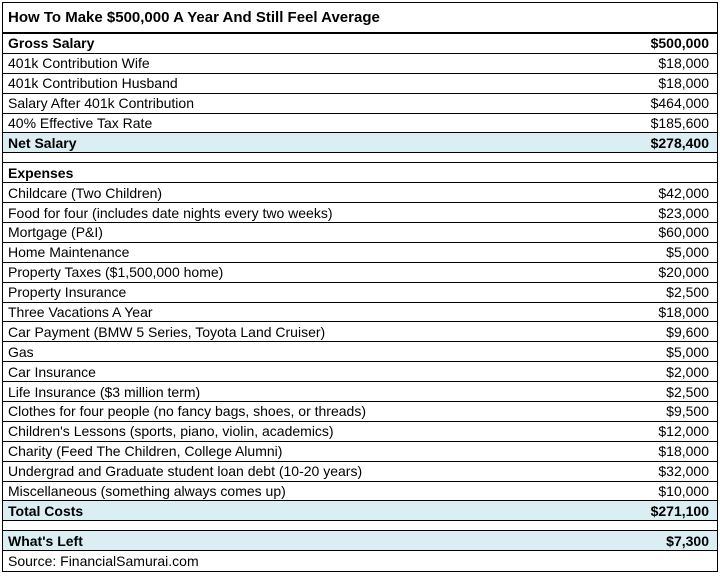 The height and width of the screenshot is (576, 720). What do you see at coordinates (683, 232) in the screenshot?
I see `expense-row-value: $60,000` at bounding box center [683, 232].